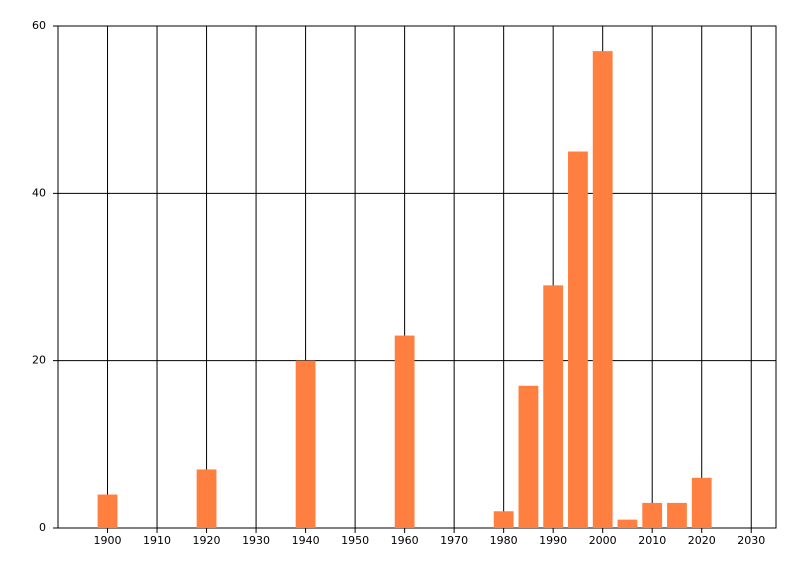 This screenshot has height=580, width=800. What do you see at coordinates (553, 540) in the screenshot?
I see `x-tick-label: 1990` at bounding box center [553, 540].